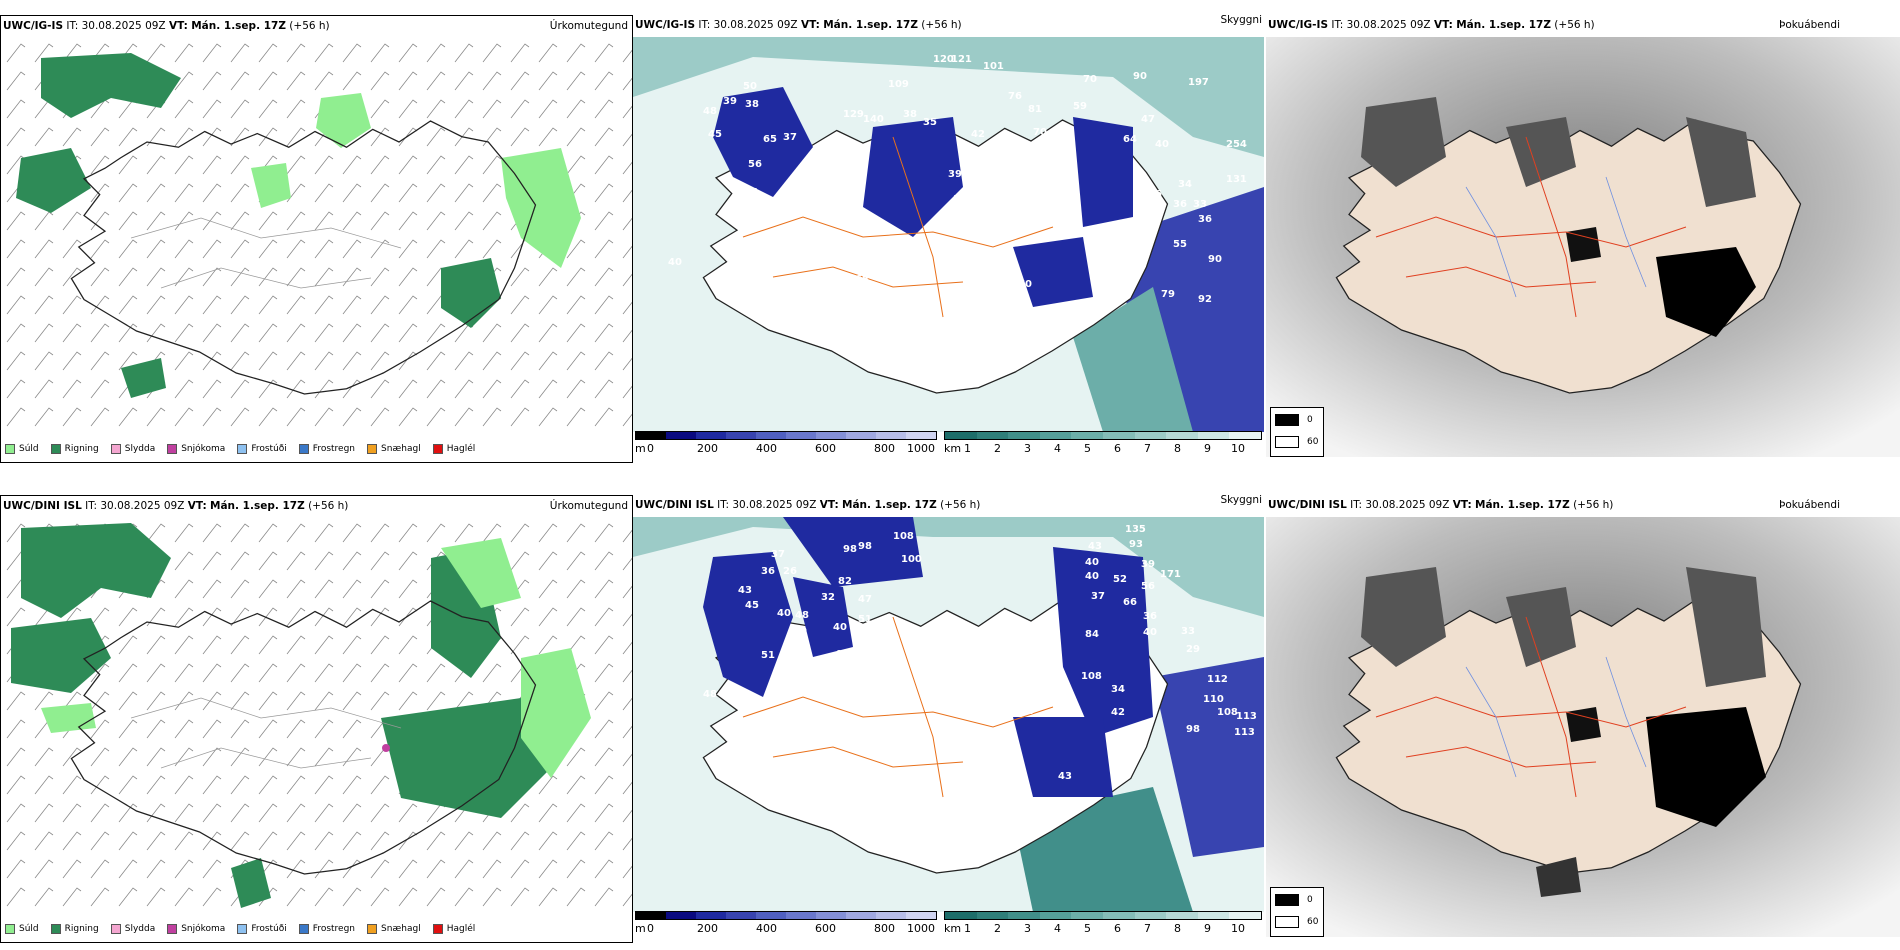  I want to click on cloud-base-label: 92, so click(1205, 299).